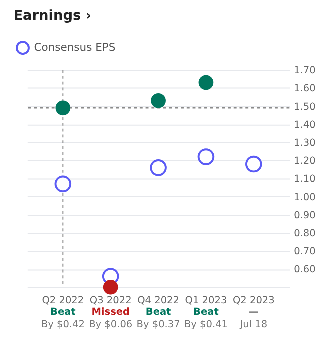 The height and width of the screenshot is (364, 320). I want to click on y-tick-label: 1.70, so click(305, 71).